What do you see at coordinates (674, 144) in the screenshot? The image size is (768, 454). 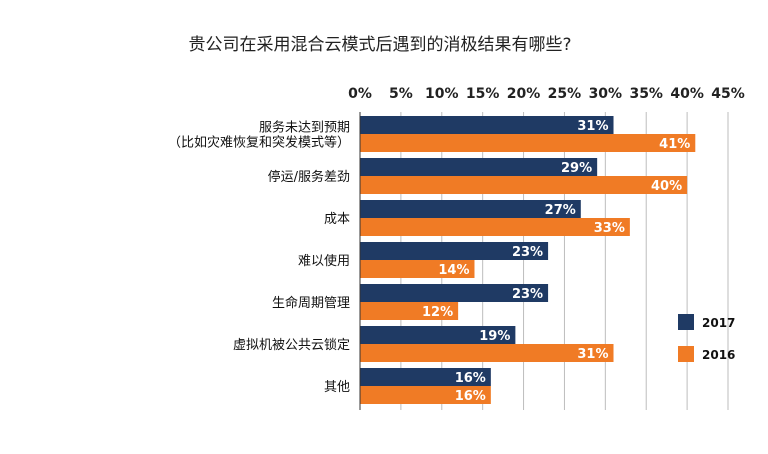 I see `data-label: 41%` at bounding box center [674, 144].